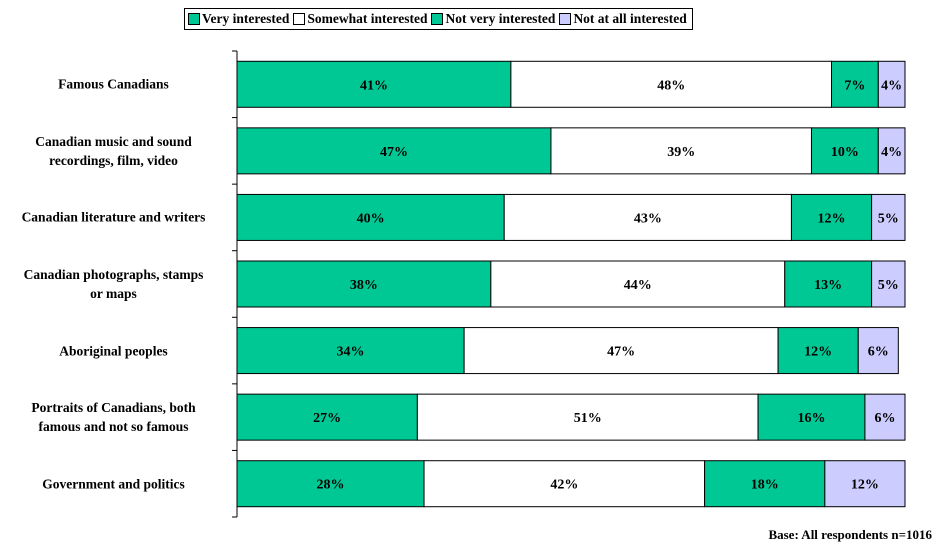 The height and width of the screenshot is (548, 946). I want to click on category-label-line: Aboriginal peoples, so click(113, 351).